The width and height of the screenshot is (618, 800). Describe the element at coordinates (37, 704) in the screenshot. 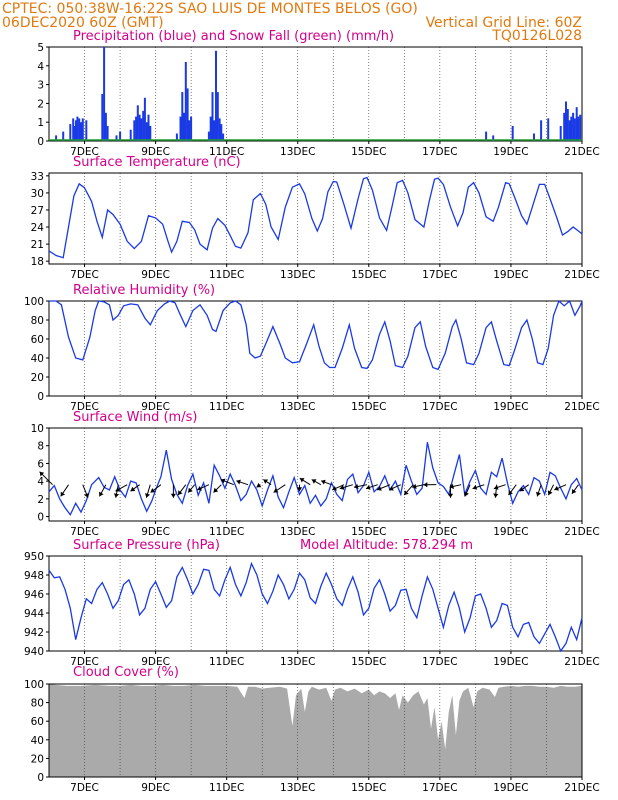

I see `cloud-ytick-label: 80` at that location.